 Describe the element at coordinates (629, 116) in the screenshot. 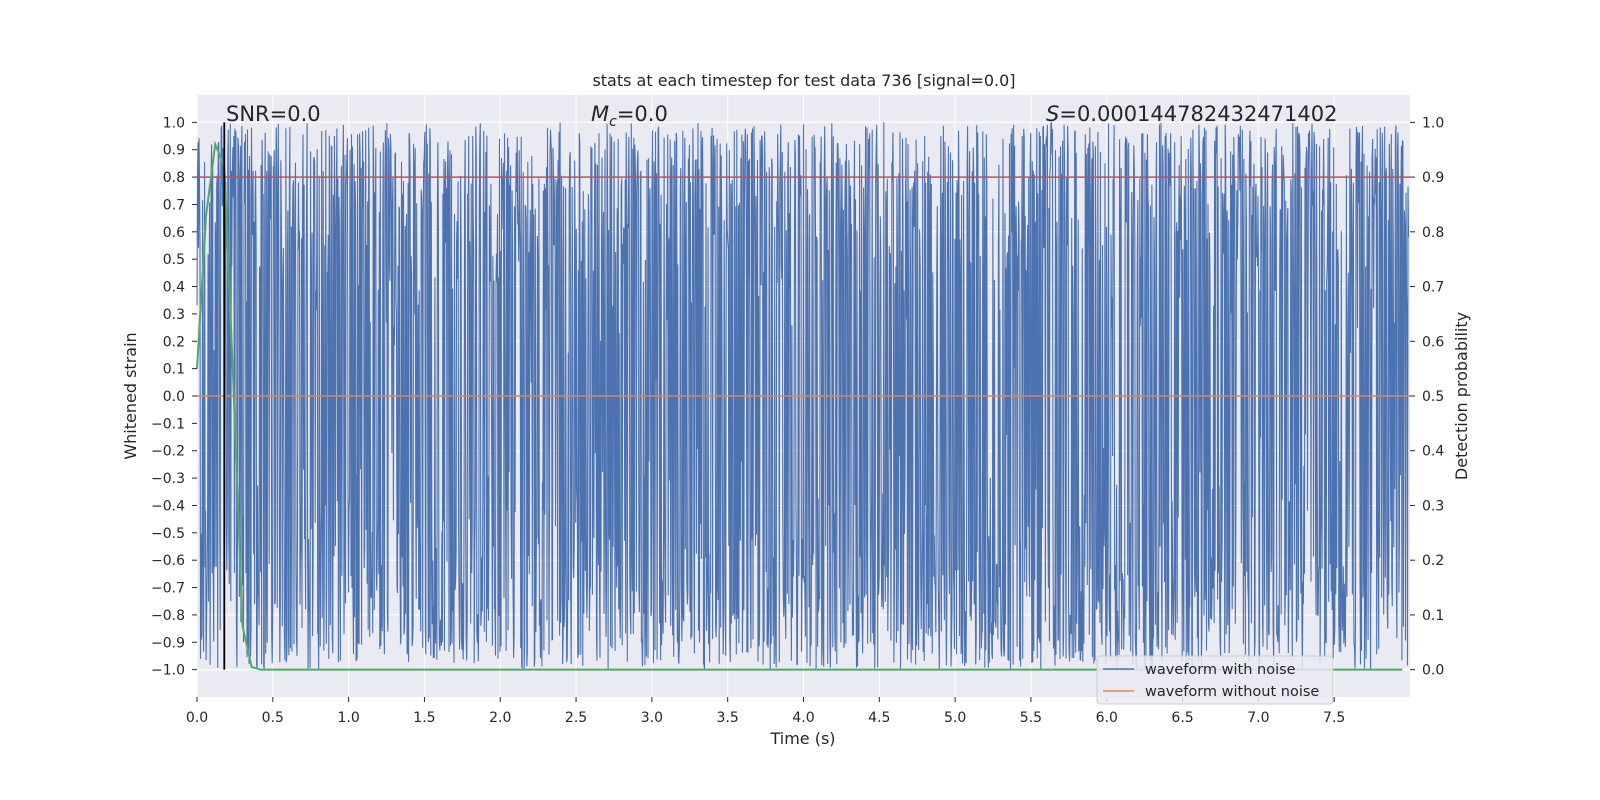

I see `chirp-mass-annotation: Mc=0.0` at that location.